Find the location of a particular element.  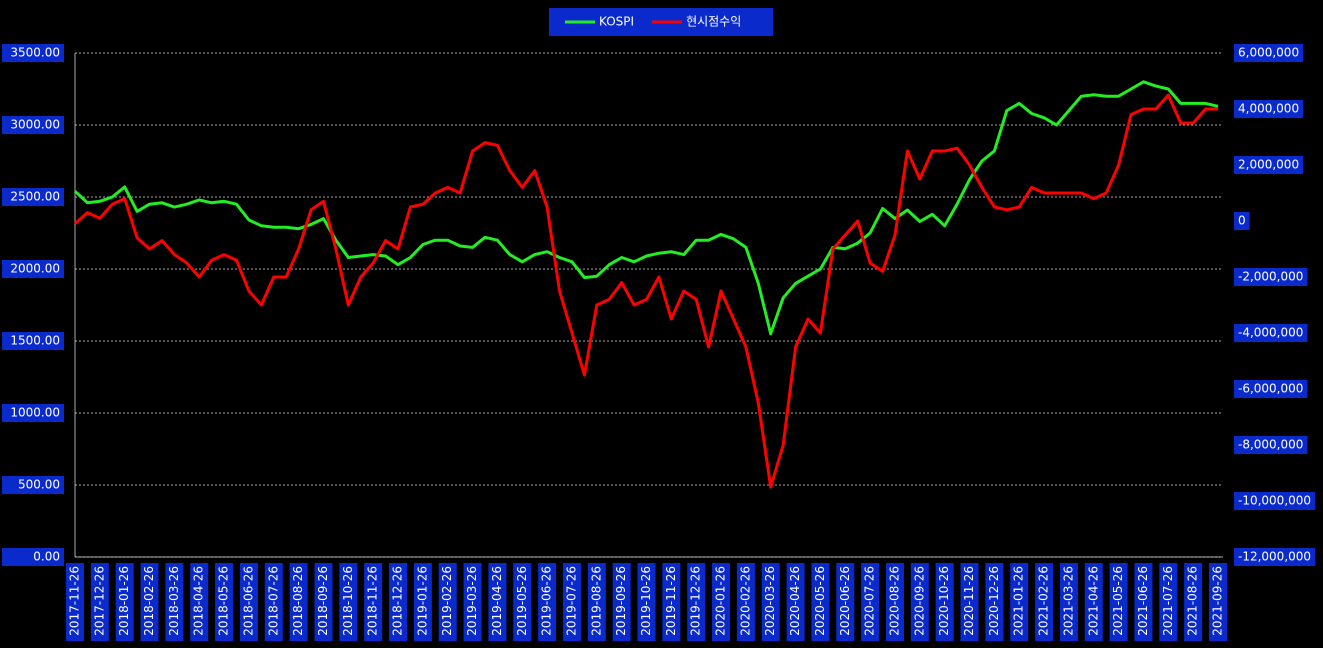

x-tick-label: 2018-05-26 is located at coordinates (224, 601).